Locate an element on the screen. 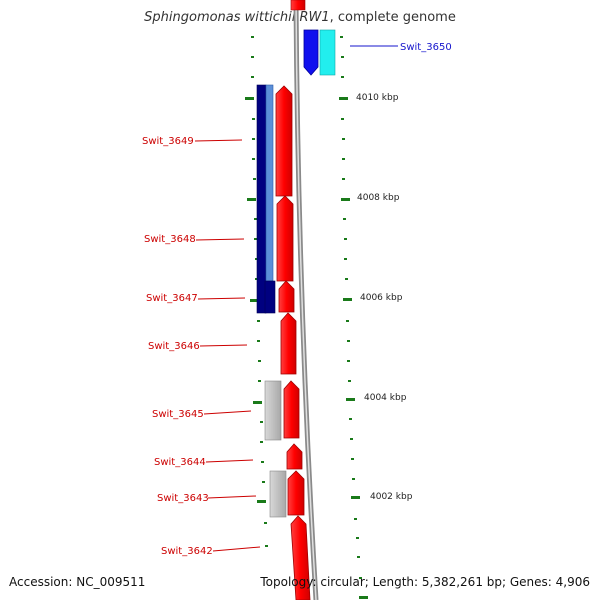  kbp-label: 4010 kbp is located at coordinates (377, 98).